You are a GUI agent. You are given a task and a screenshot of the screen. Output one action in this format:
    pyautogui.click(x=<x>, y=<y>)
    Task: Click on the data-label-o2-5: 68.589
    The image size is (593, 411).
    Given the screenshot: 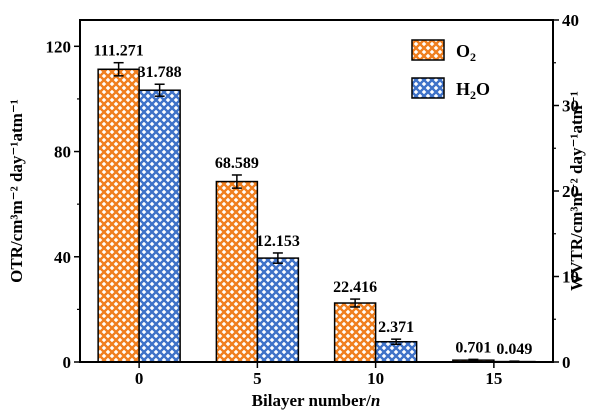 What is the action you would take?
    pyautogui.click(x=237, y=163)
    